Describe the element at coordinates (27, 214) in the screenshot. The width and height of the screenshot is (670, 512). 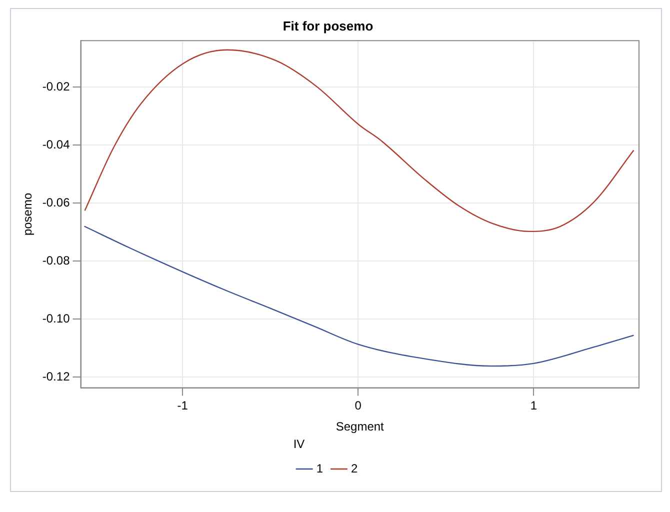
I see `y-axis-title: posemo` at that location.